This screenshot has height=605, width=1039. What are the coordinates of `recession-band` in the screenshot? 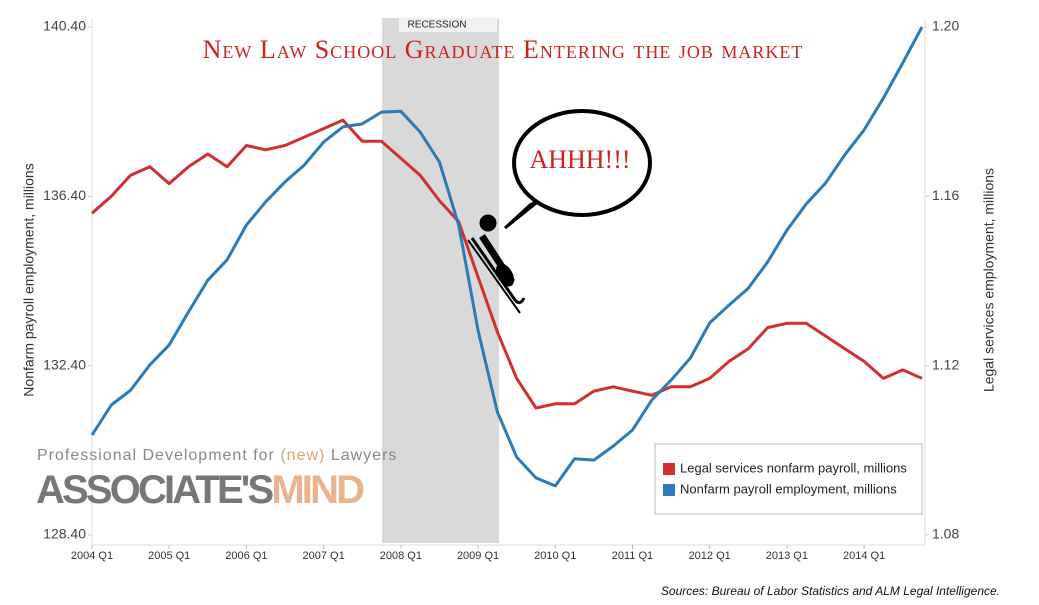 It's located at (440, 280).